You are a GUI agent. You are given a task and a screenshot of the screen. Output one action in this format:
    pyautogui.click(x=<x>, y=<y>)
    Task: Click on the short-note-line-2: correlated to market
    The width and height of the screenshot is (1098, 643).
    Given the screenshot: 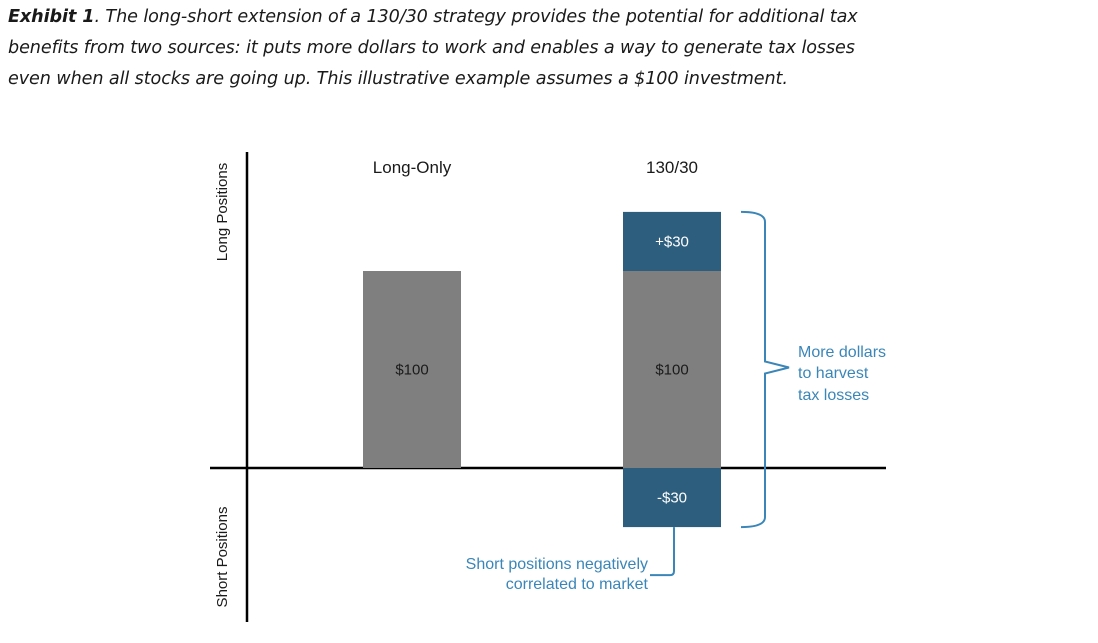 What is the action you would take?
    pyautogui.click(x=577, y=584)
    